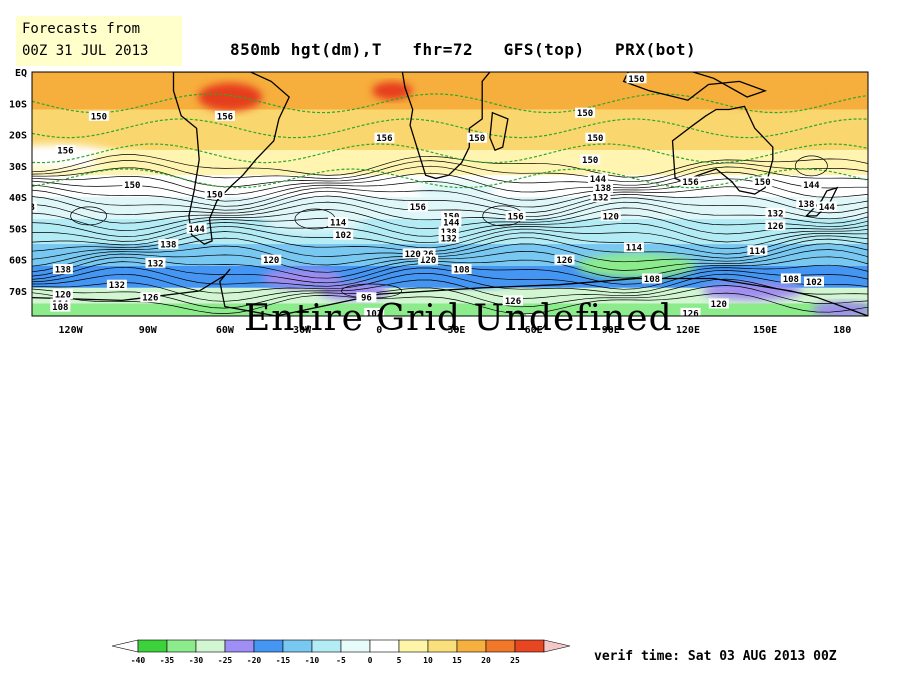  Describe the element at coordinates (18, 292) in the screenshot. I see `latitude-label: 70S` at that location.